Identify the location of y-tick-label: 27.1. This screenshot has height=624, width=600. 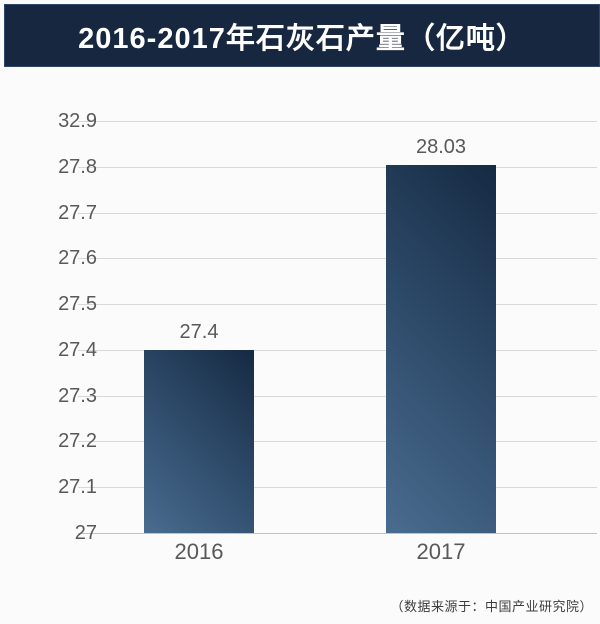
(77, 487).